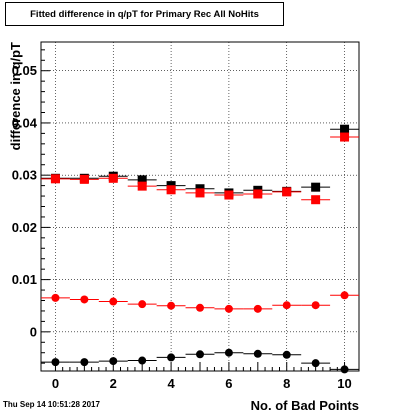  I want to click on timestamp-label: Thu Sep 14 10:51:28 2017, so click(51, 404).